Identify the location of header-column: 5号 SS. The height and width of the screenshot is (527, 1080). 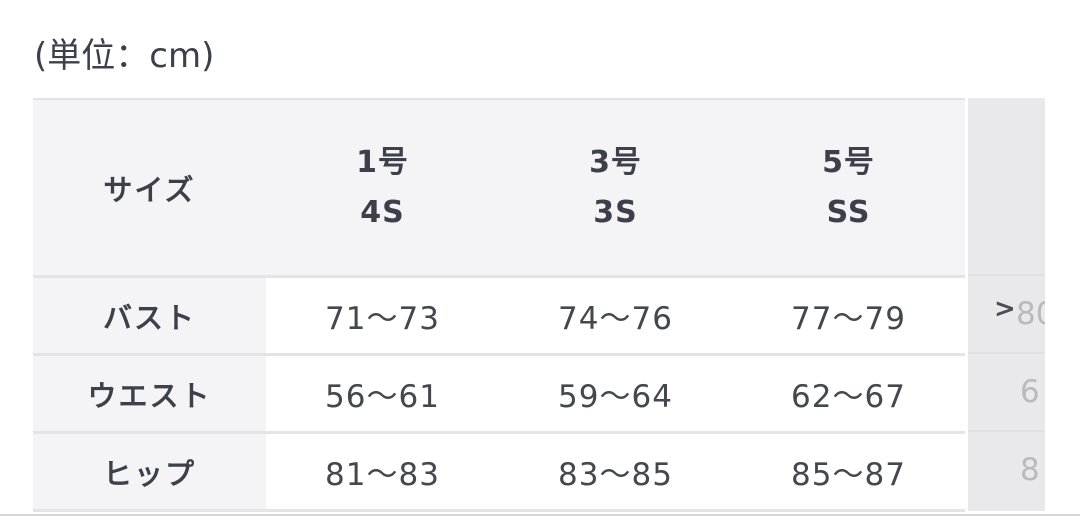
(848, 187).